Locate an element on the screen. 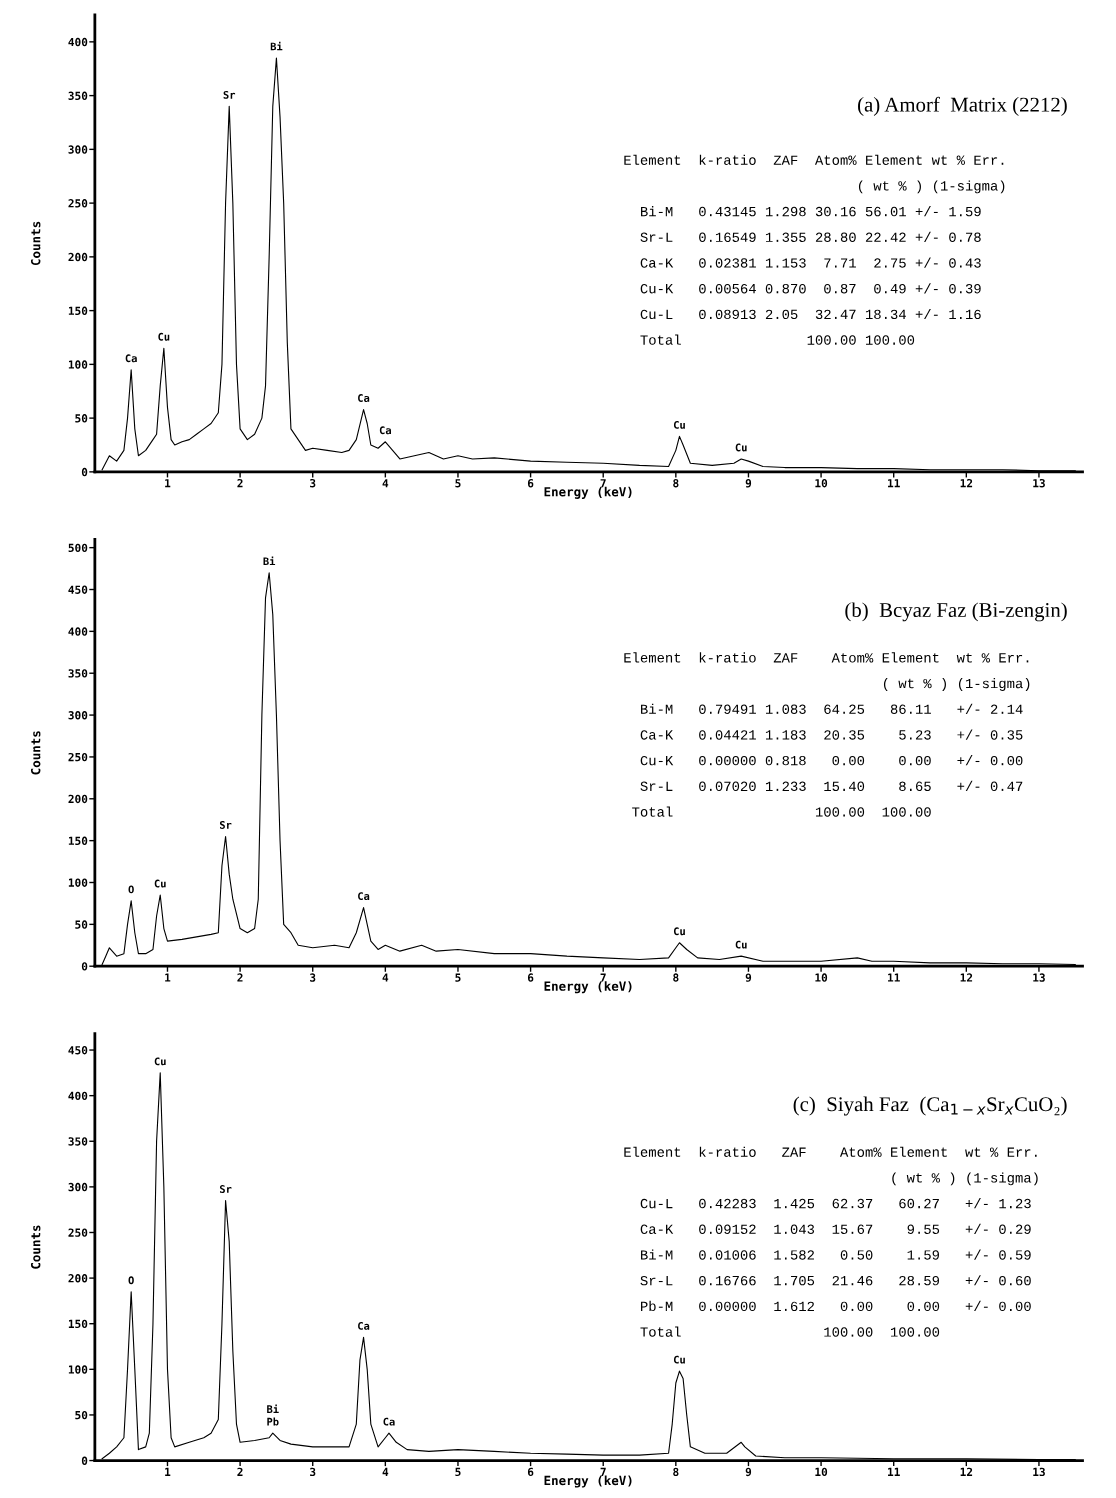 The width and height of the screenshot is (1116, 1498). annotation: Sr-L 0.16766 1.705 21.46 28.59 +/- 0.60 is located at coordinates (835, 1280).